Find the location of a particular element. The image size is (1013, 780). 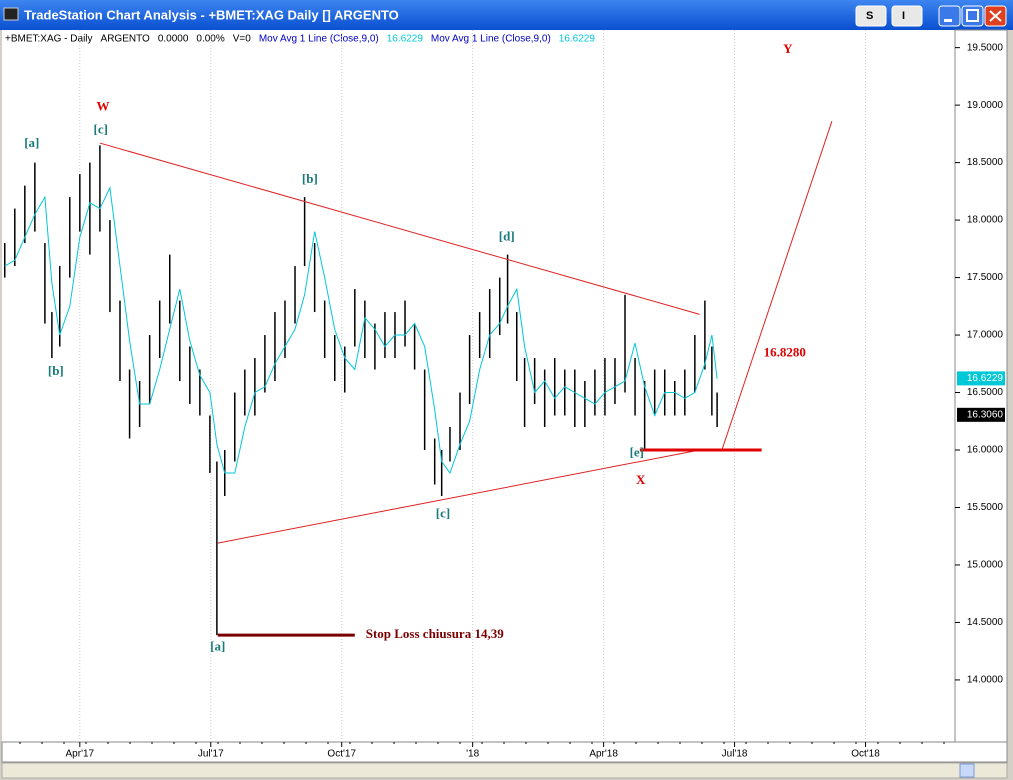

y-tick-label: 14.0000 is located at coordinates (985, 680).